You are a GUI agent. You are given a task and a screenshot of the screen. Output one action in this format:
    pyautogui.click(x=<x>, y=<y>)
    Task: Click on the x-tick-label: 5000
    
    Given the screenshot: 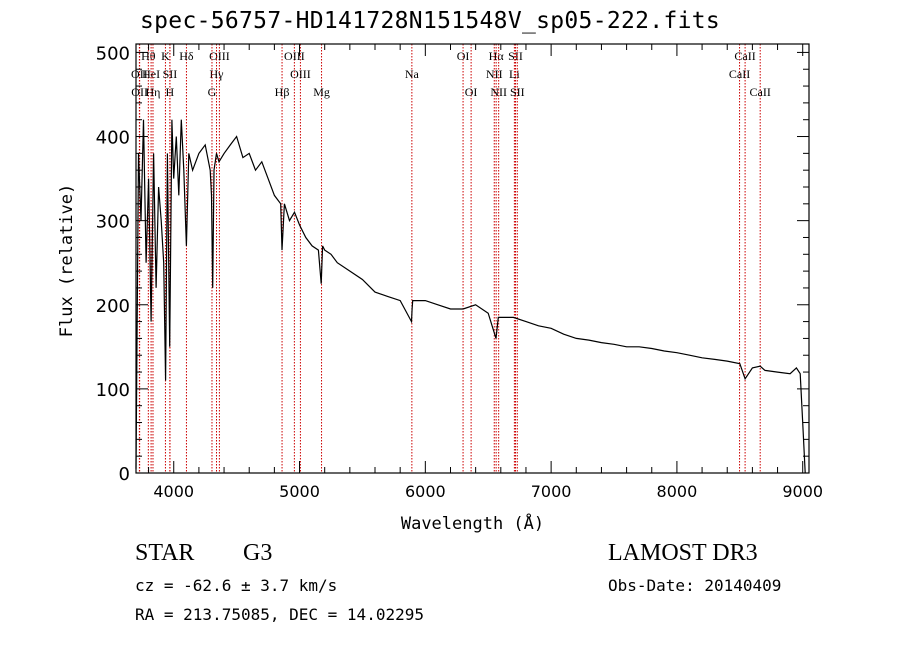 What is the action you would take?
    pyautogui.click(x=299, y=491)
    